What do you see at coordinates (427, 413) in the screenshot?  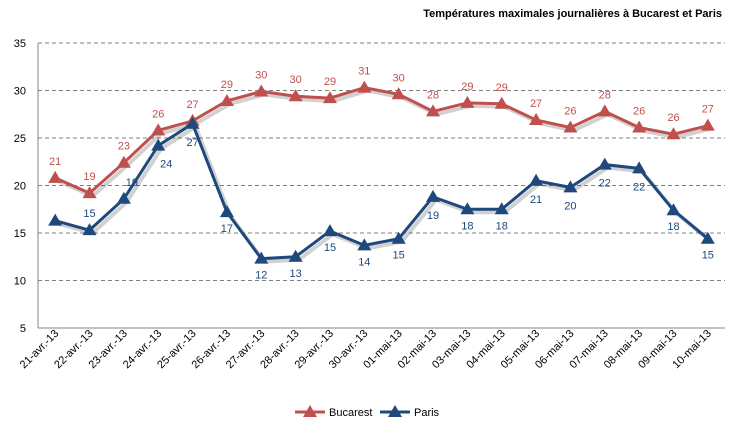 I see `legend-label: Paris` at bounding box center [427, 413].